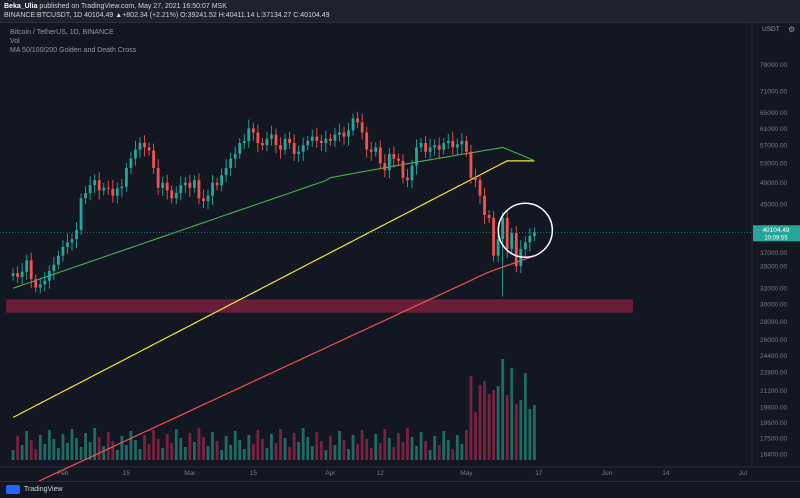 Image resolution: width=800 pixels, height=498 pixels. Describe the element at coordinates (773, 183) in the screenshot. I see `y-tick-label: 49000.00` at that location.